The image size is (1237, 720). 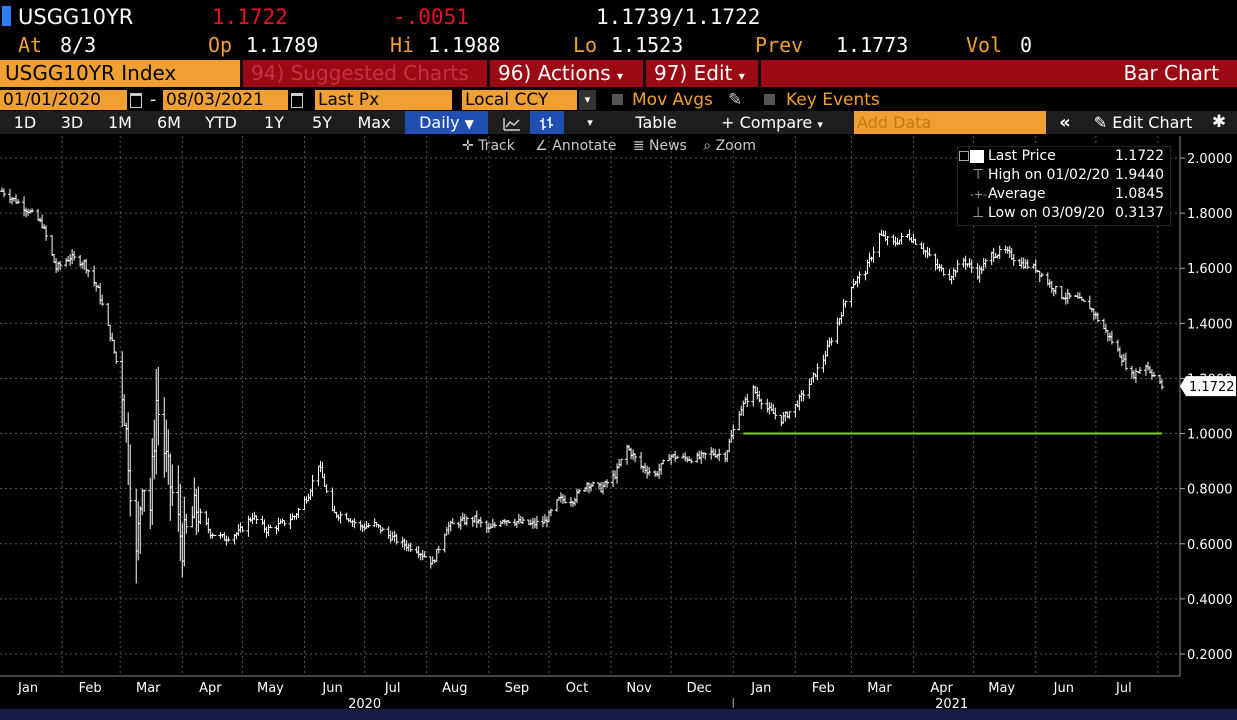 What do you see at coordinates (331, 688) in the screenshot?
I see `x-month-label: Jun` at bounding box center [331, 688].